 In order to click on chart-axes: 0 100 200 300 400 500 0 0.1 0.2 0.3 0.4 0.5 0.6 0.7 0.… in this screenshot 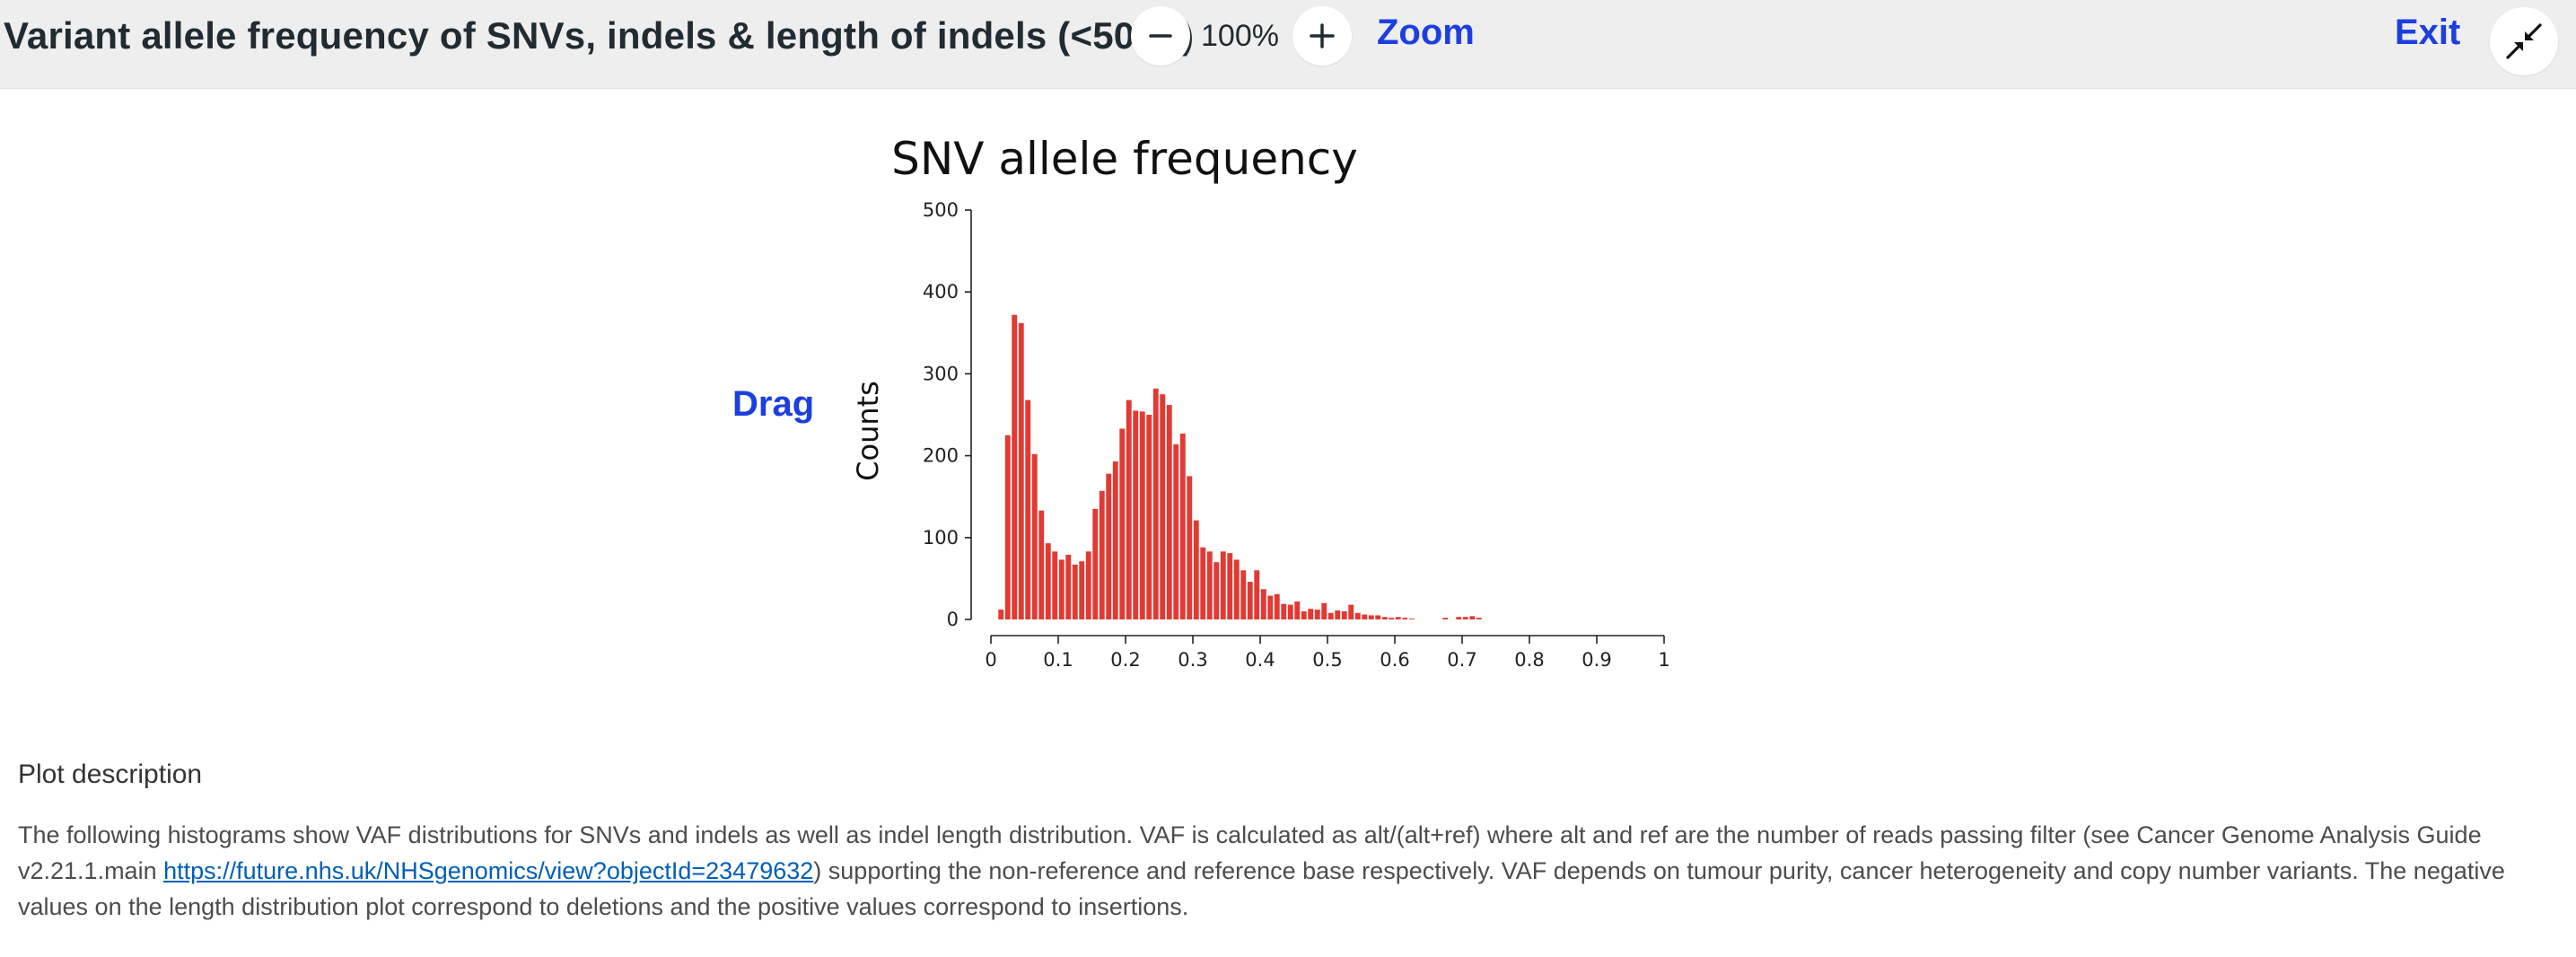, I will do `click(1296, 435)`.